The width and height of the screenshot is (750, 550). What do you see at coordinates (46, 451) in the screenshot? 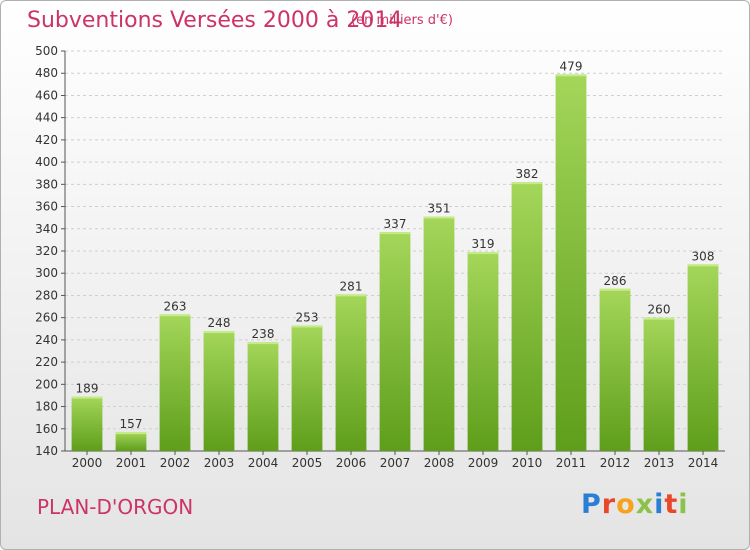
I see `y-tick-label: 140` at bounding box center [46, 451].